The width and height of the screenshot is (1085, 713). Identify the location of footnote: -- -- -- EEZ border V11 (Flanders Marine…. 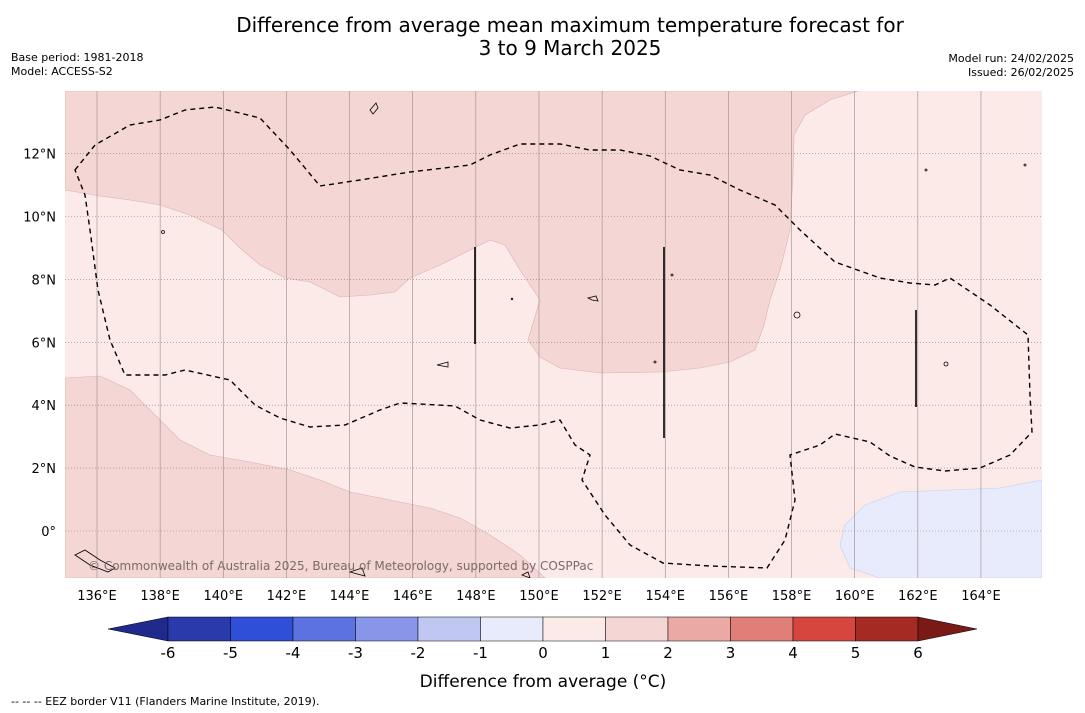
(165, 701).